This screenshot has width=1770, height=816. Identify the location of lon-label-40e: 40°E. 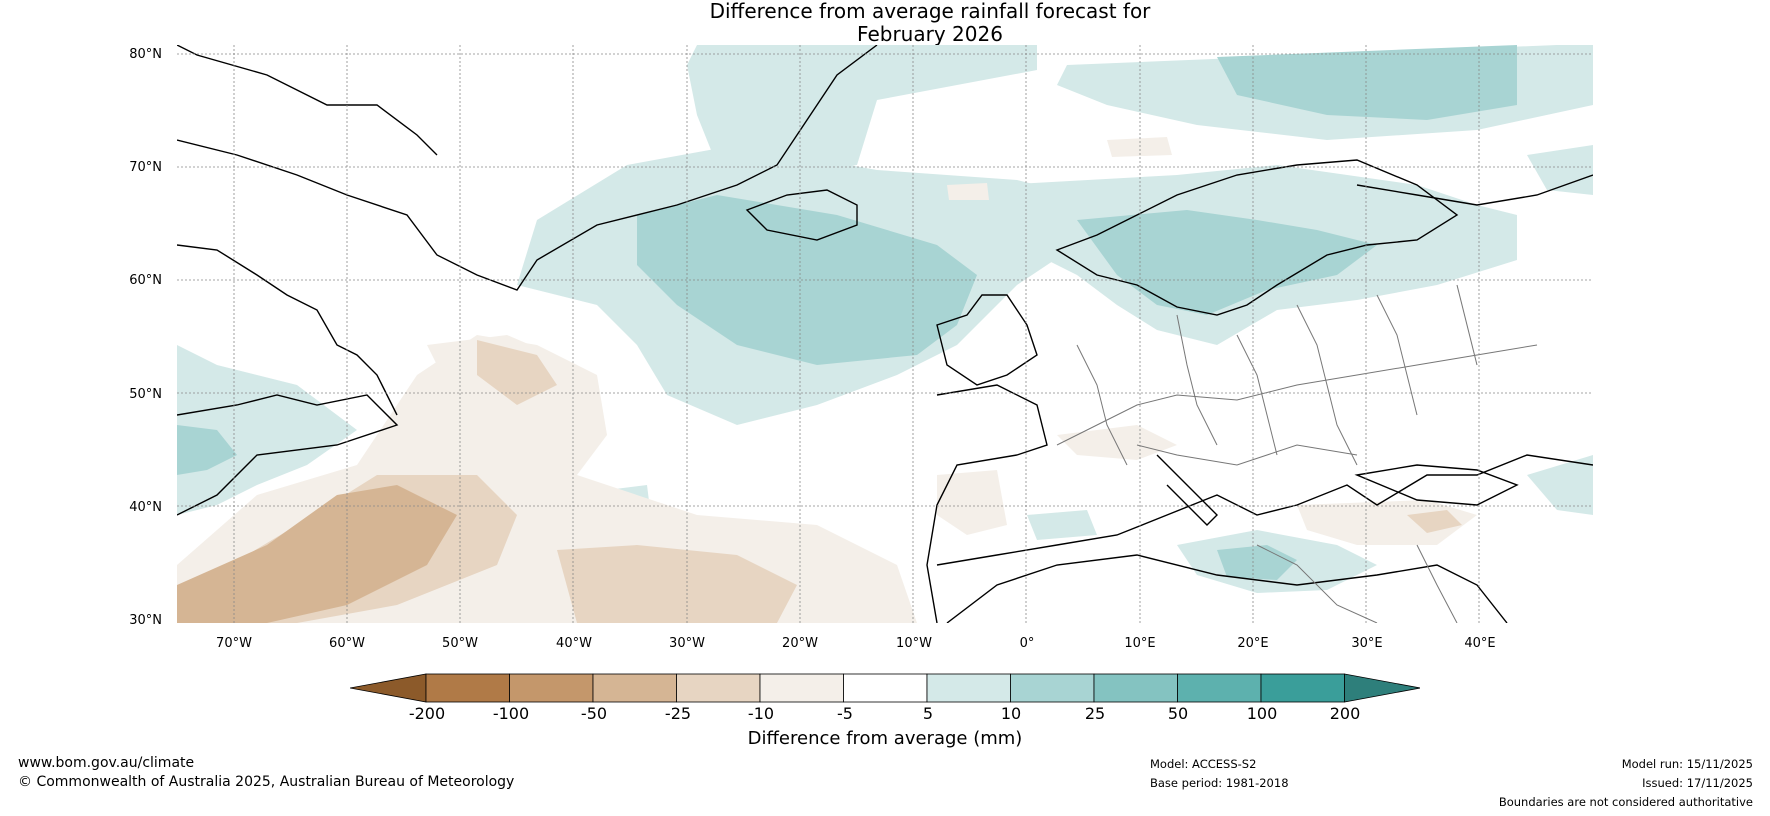
(1480, 643).